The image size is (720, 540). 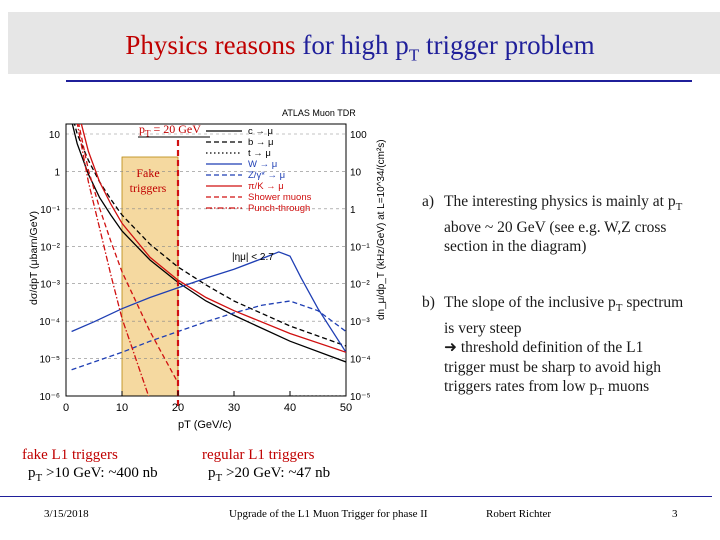 I want to click on footer-page-number: 3, so click(x=675, y=514).